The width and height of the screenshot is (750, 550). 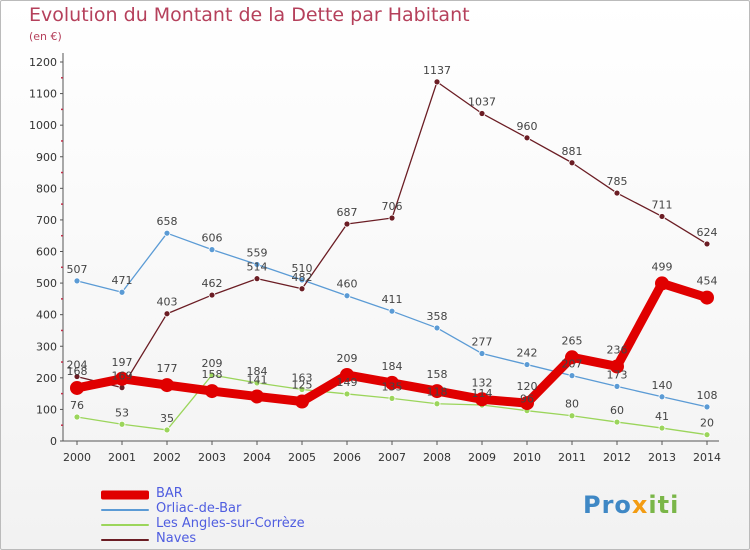 What do you see at coordinates (482, 382) in the screenshot?
I see `data-label-bar: 132` at bounding box center [482, 382].